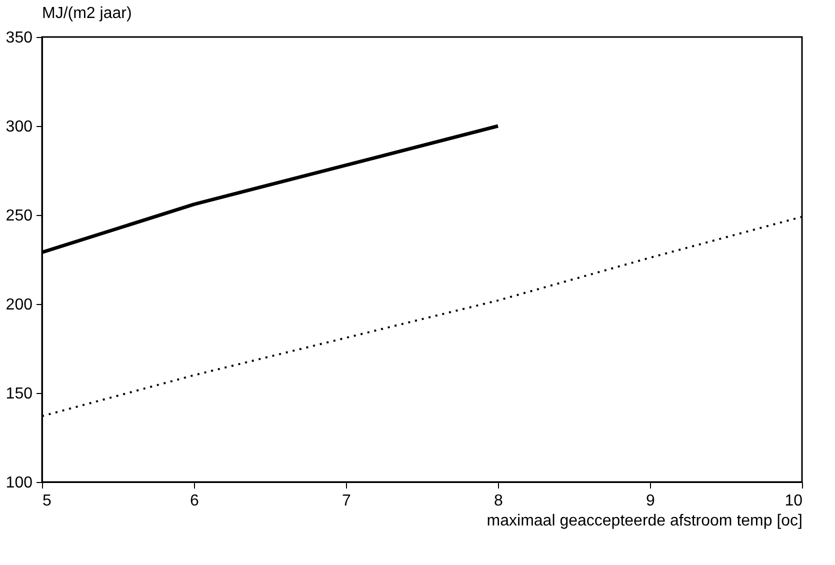  What do you see at coordinates (651, 501) in the screenshot?
I see `x-tick-label: 9` at bounding box center [651, 501].